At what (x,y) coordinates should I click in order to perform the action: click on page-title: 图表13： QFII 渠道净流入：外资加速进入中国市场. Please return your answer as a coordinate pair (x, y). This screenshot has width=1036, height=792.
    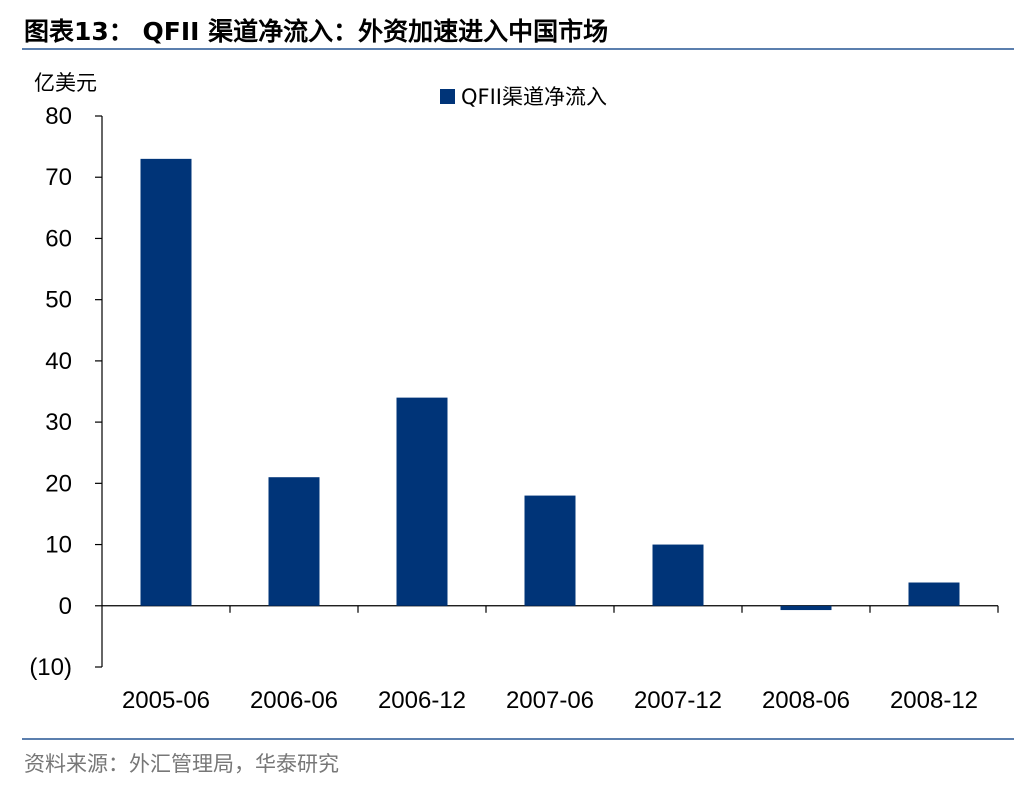
    Looking at the image, I should click on (316, 31).